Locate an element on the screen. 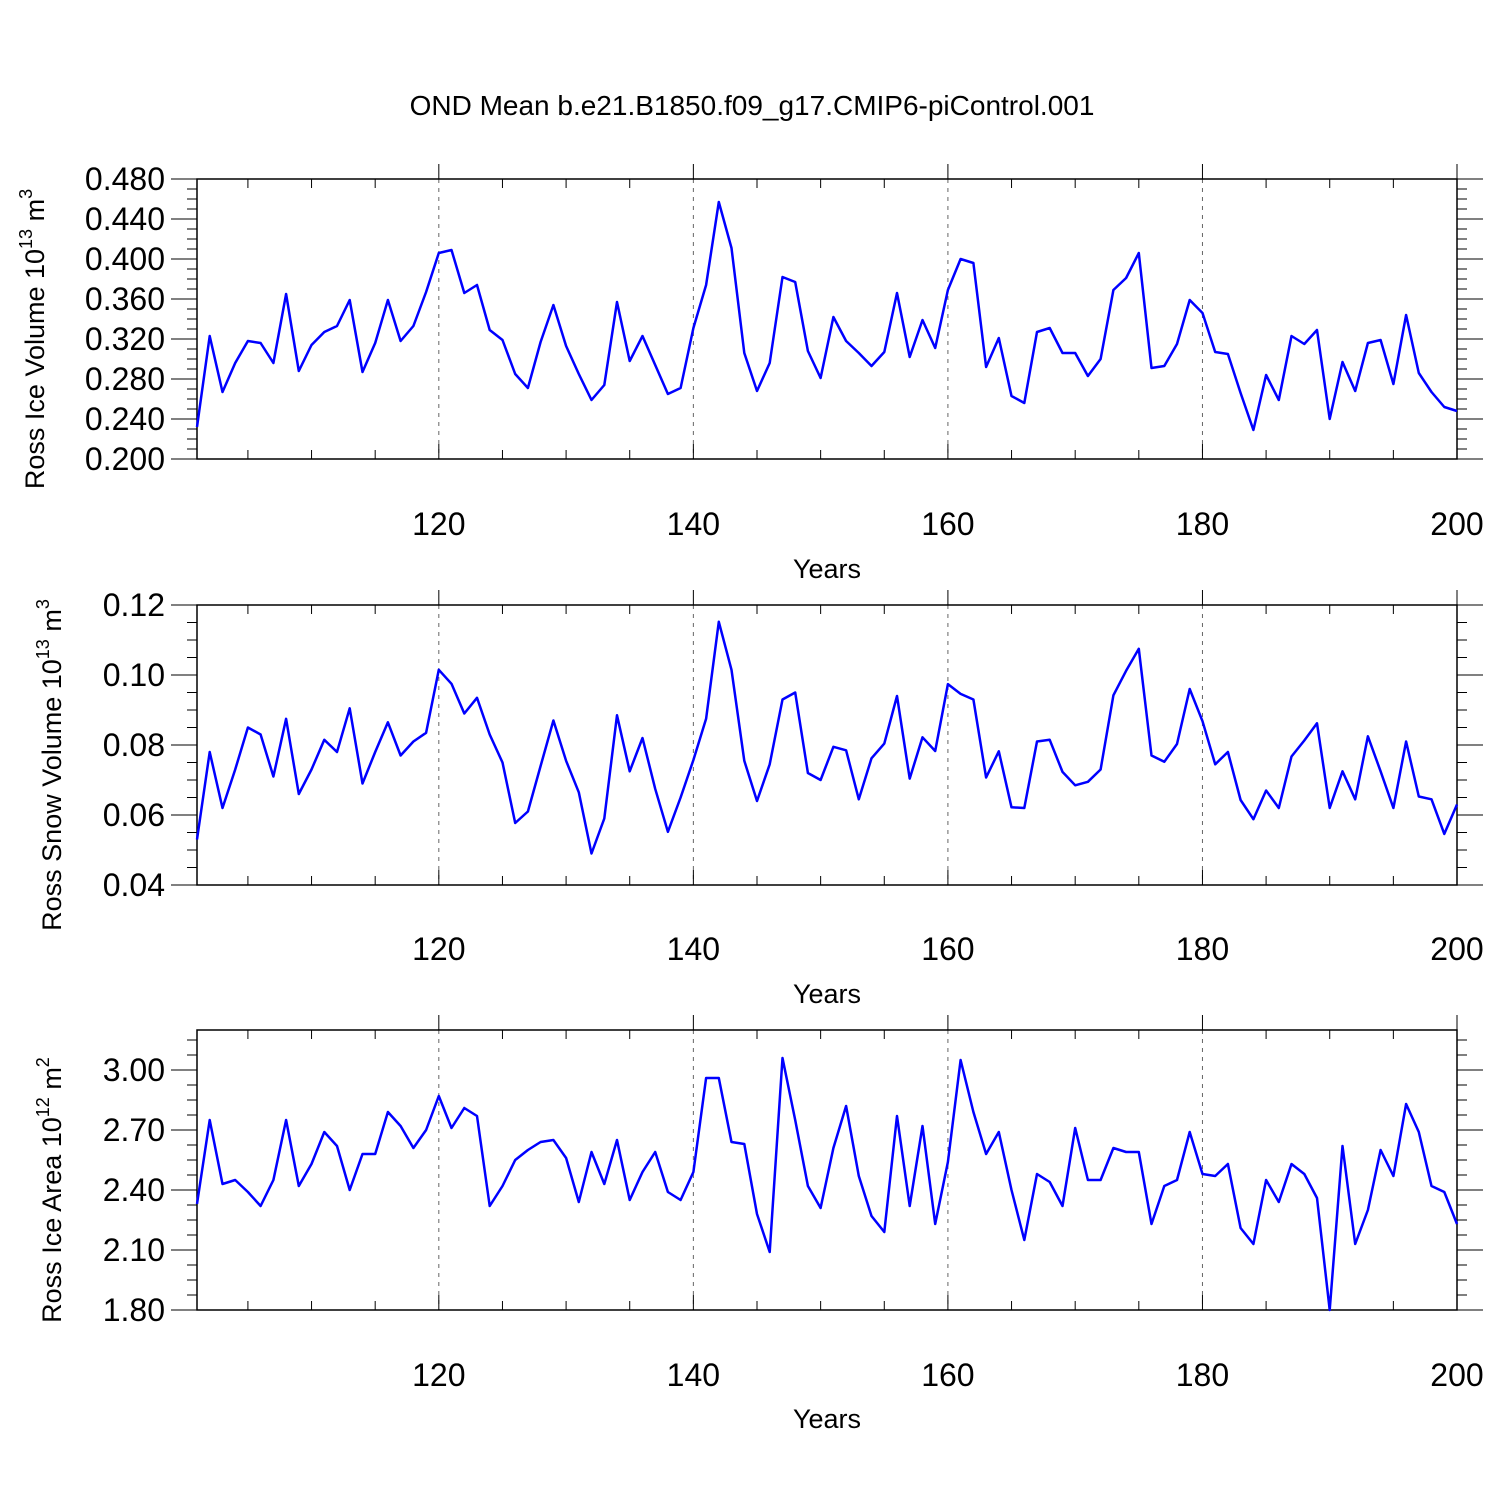  y-tick-label: 0.400 is located at coordinates (125, 259).